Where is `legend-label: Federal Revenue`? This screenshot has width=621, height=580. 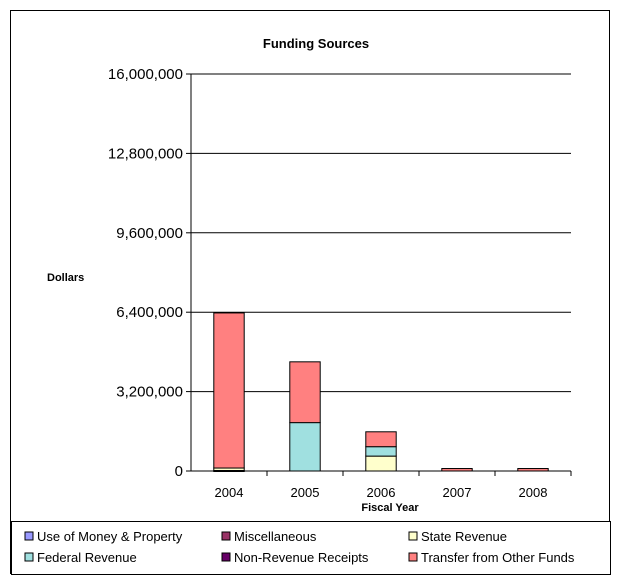
legend-label: Federal Revenue is located at coordinates (87, 557).